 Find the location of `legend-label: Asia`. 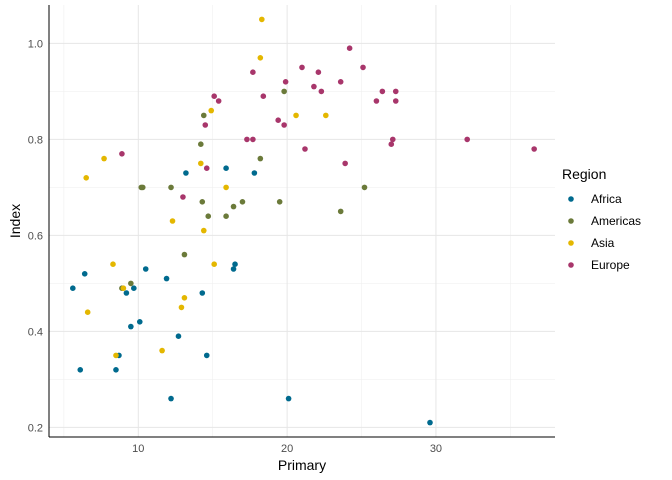

legend-label: Asia is located at coordinates (603, 243).